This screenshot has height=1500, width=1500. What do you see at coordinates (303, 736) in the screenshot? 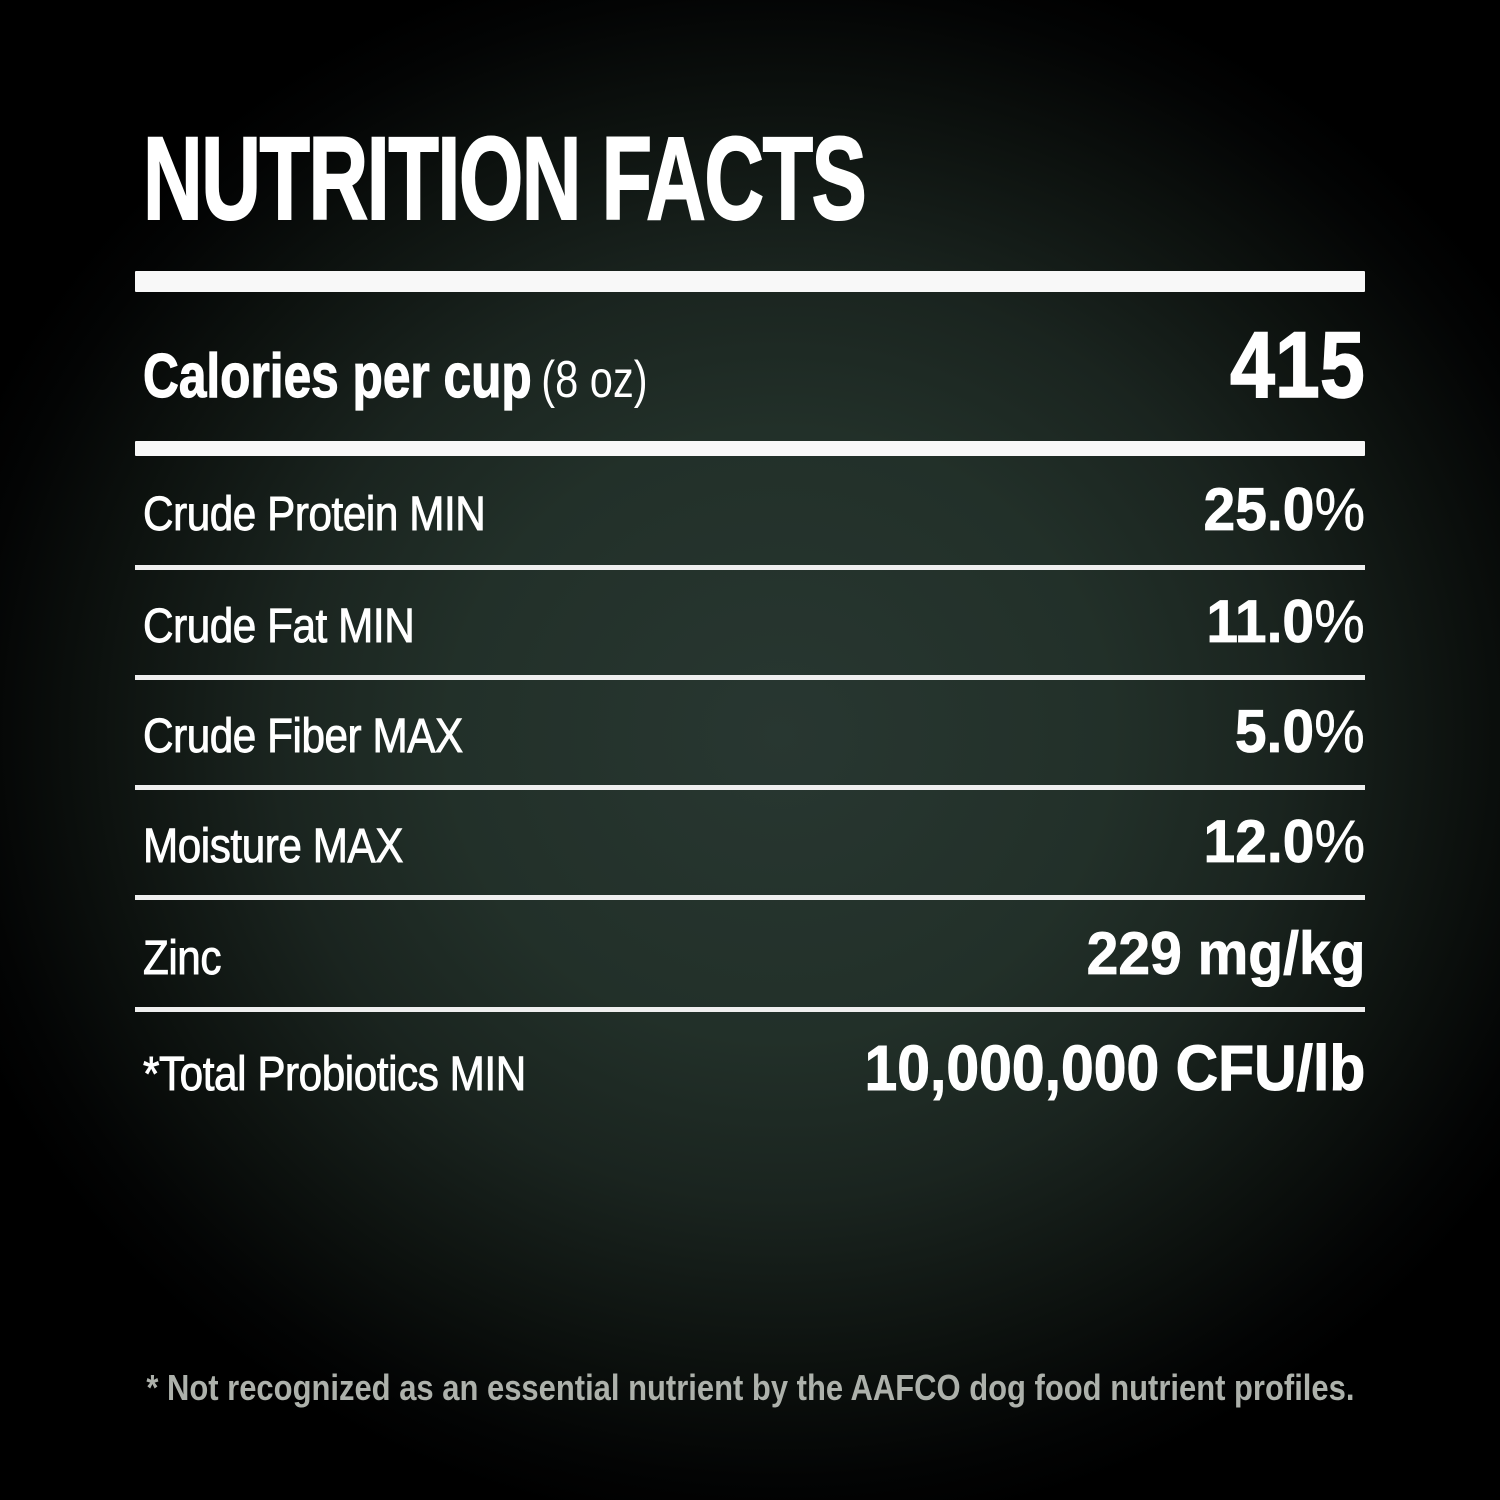
I see `nutrient-label: Crude Fiber MAX` at bounding box center [303, 736].